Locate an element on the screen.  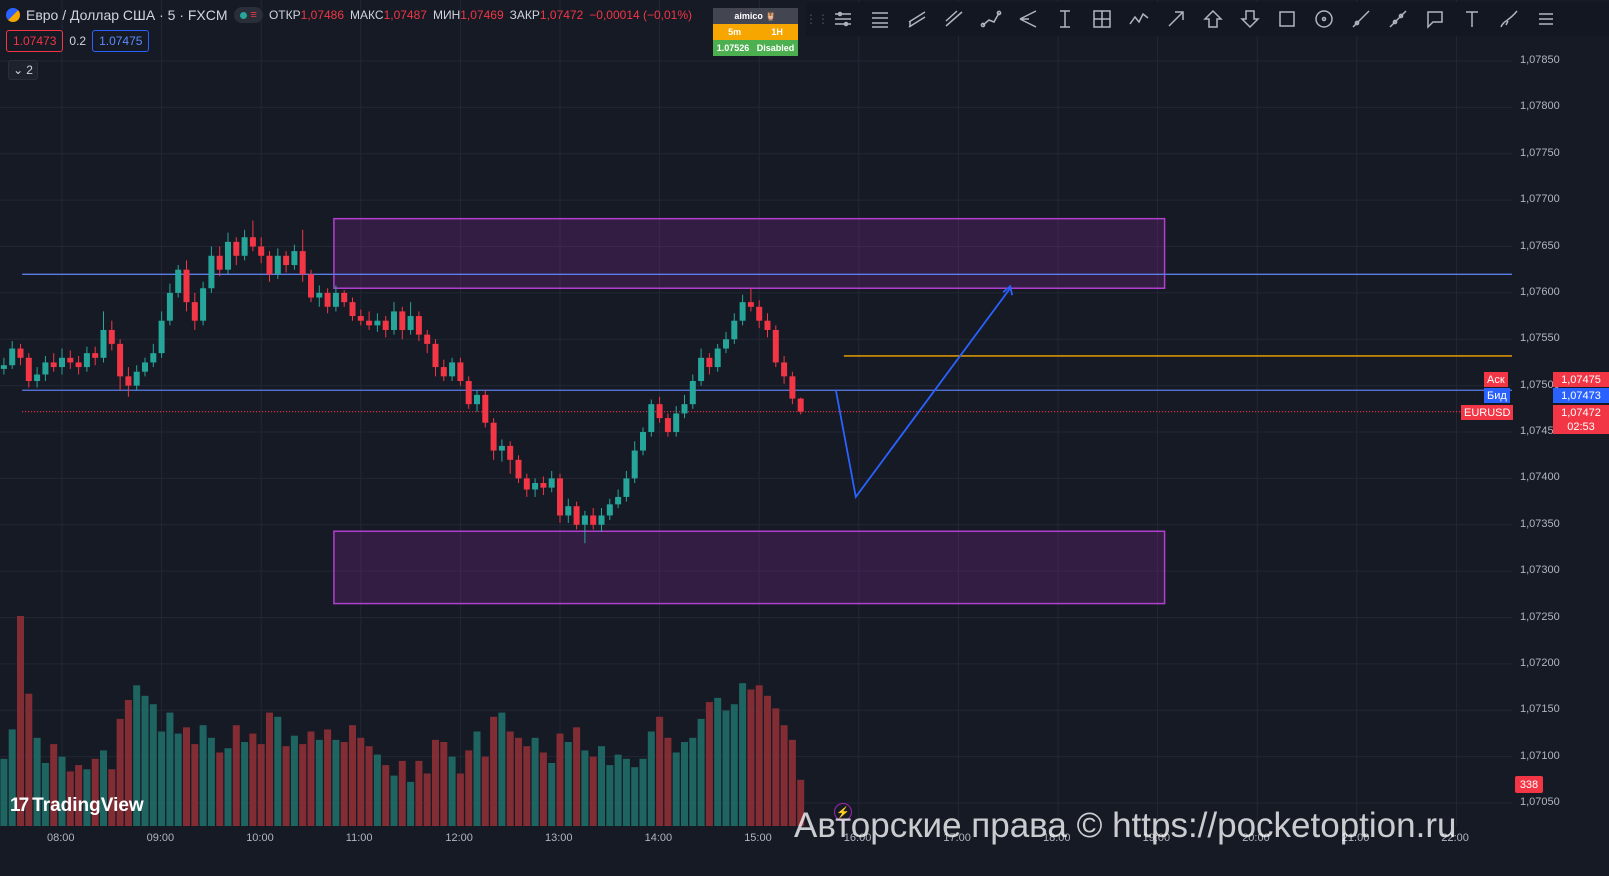
polyline-icon is located at coordinates (991, 19).